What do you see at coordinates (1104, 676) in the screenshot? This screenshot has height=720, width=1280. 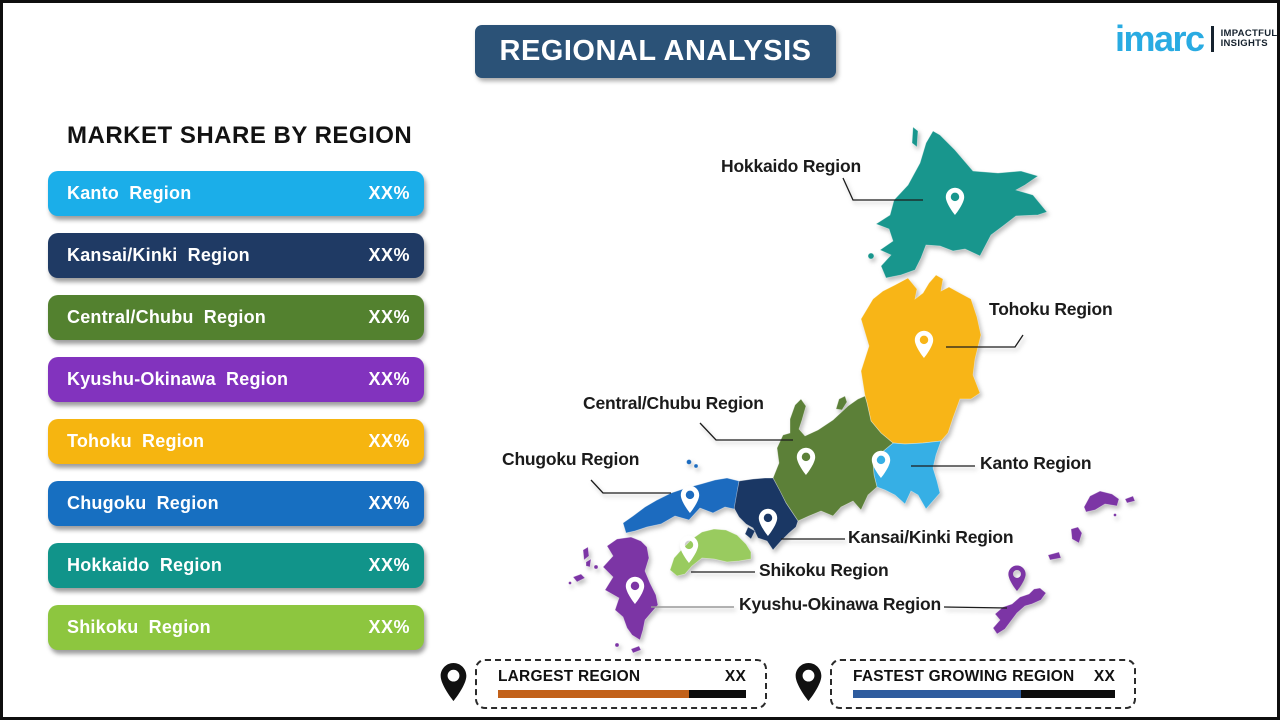 I see `fastest-growing-value: XX` at bounding box center [1104, 676].